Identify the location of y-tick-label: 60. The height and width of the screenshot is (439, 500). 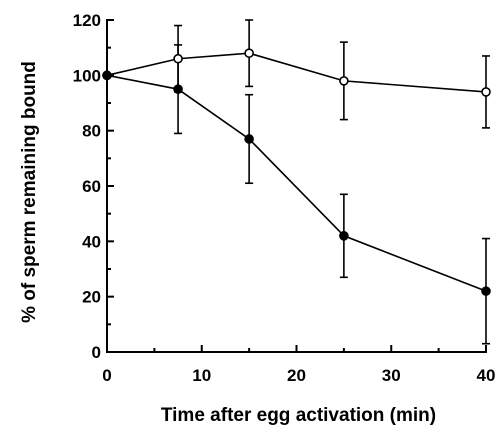
(91, 186).